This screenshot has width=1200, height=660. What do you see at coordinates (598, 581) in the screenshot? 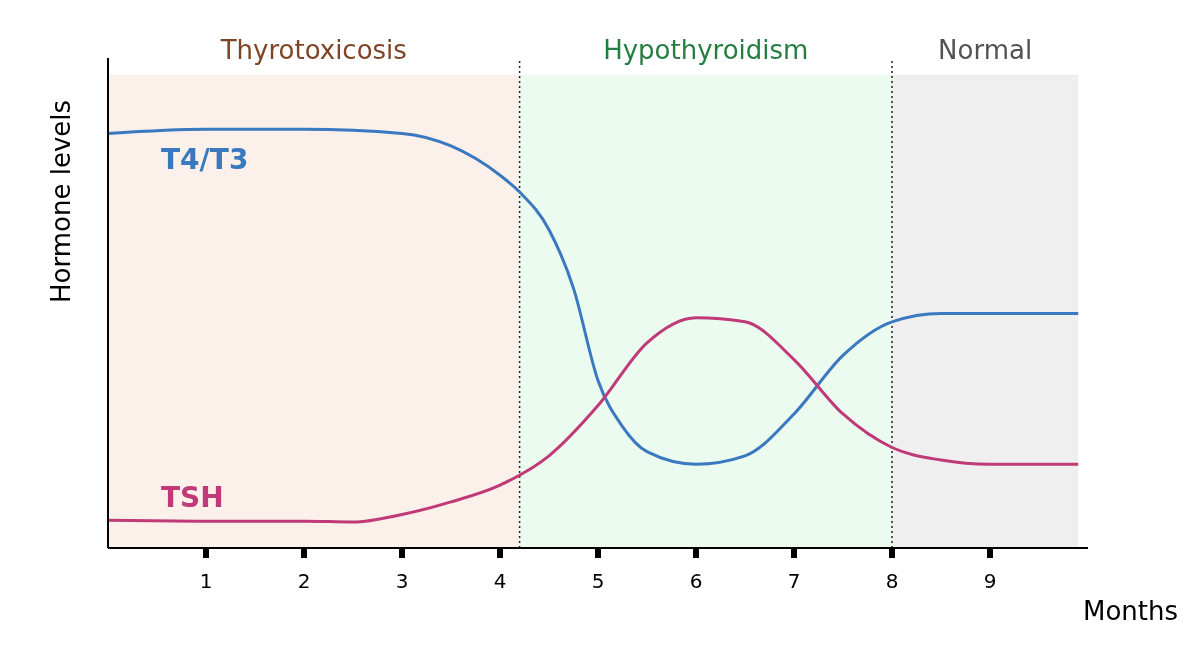
I see `x-tick-label: 5` at bounding box center [598, 581].